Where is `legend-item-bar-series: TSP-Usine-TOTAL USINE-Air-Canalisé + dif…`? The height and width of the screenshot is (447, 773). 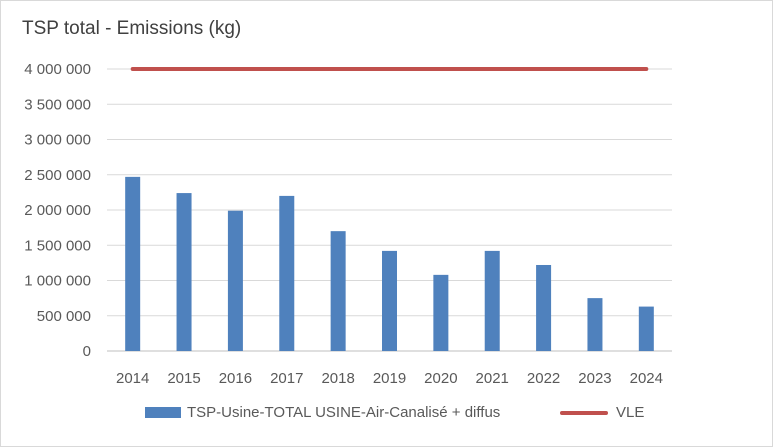
legend-item-bar-series: TSP-Usine-TOTAL USINE-Air-Canalisé + dif… is located at coordinates (322, 412).